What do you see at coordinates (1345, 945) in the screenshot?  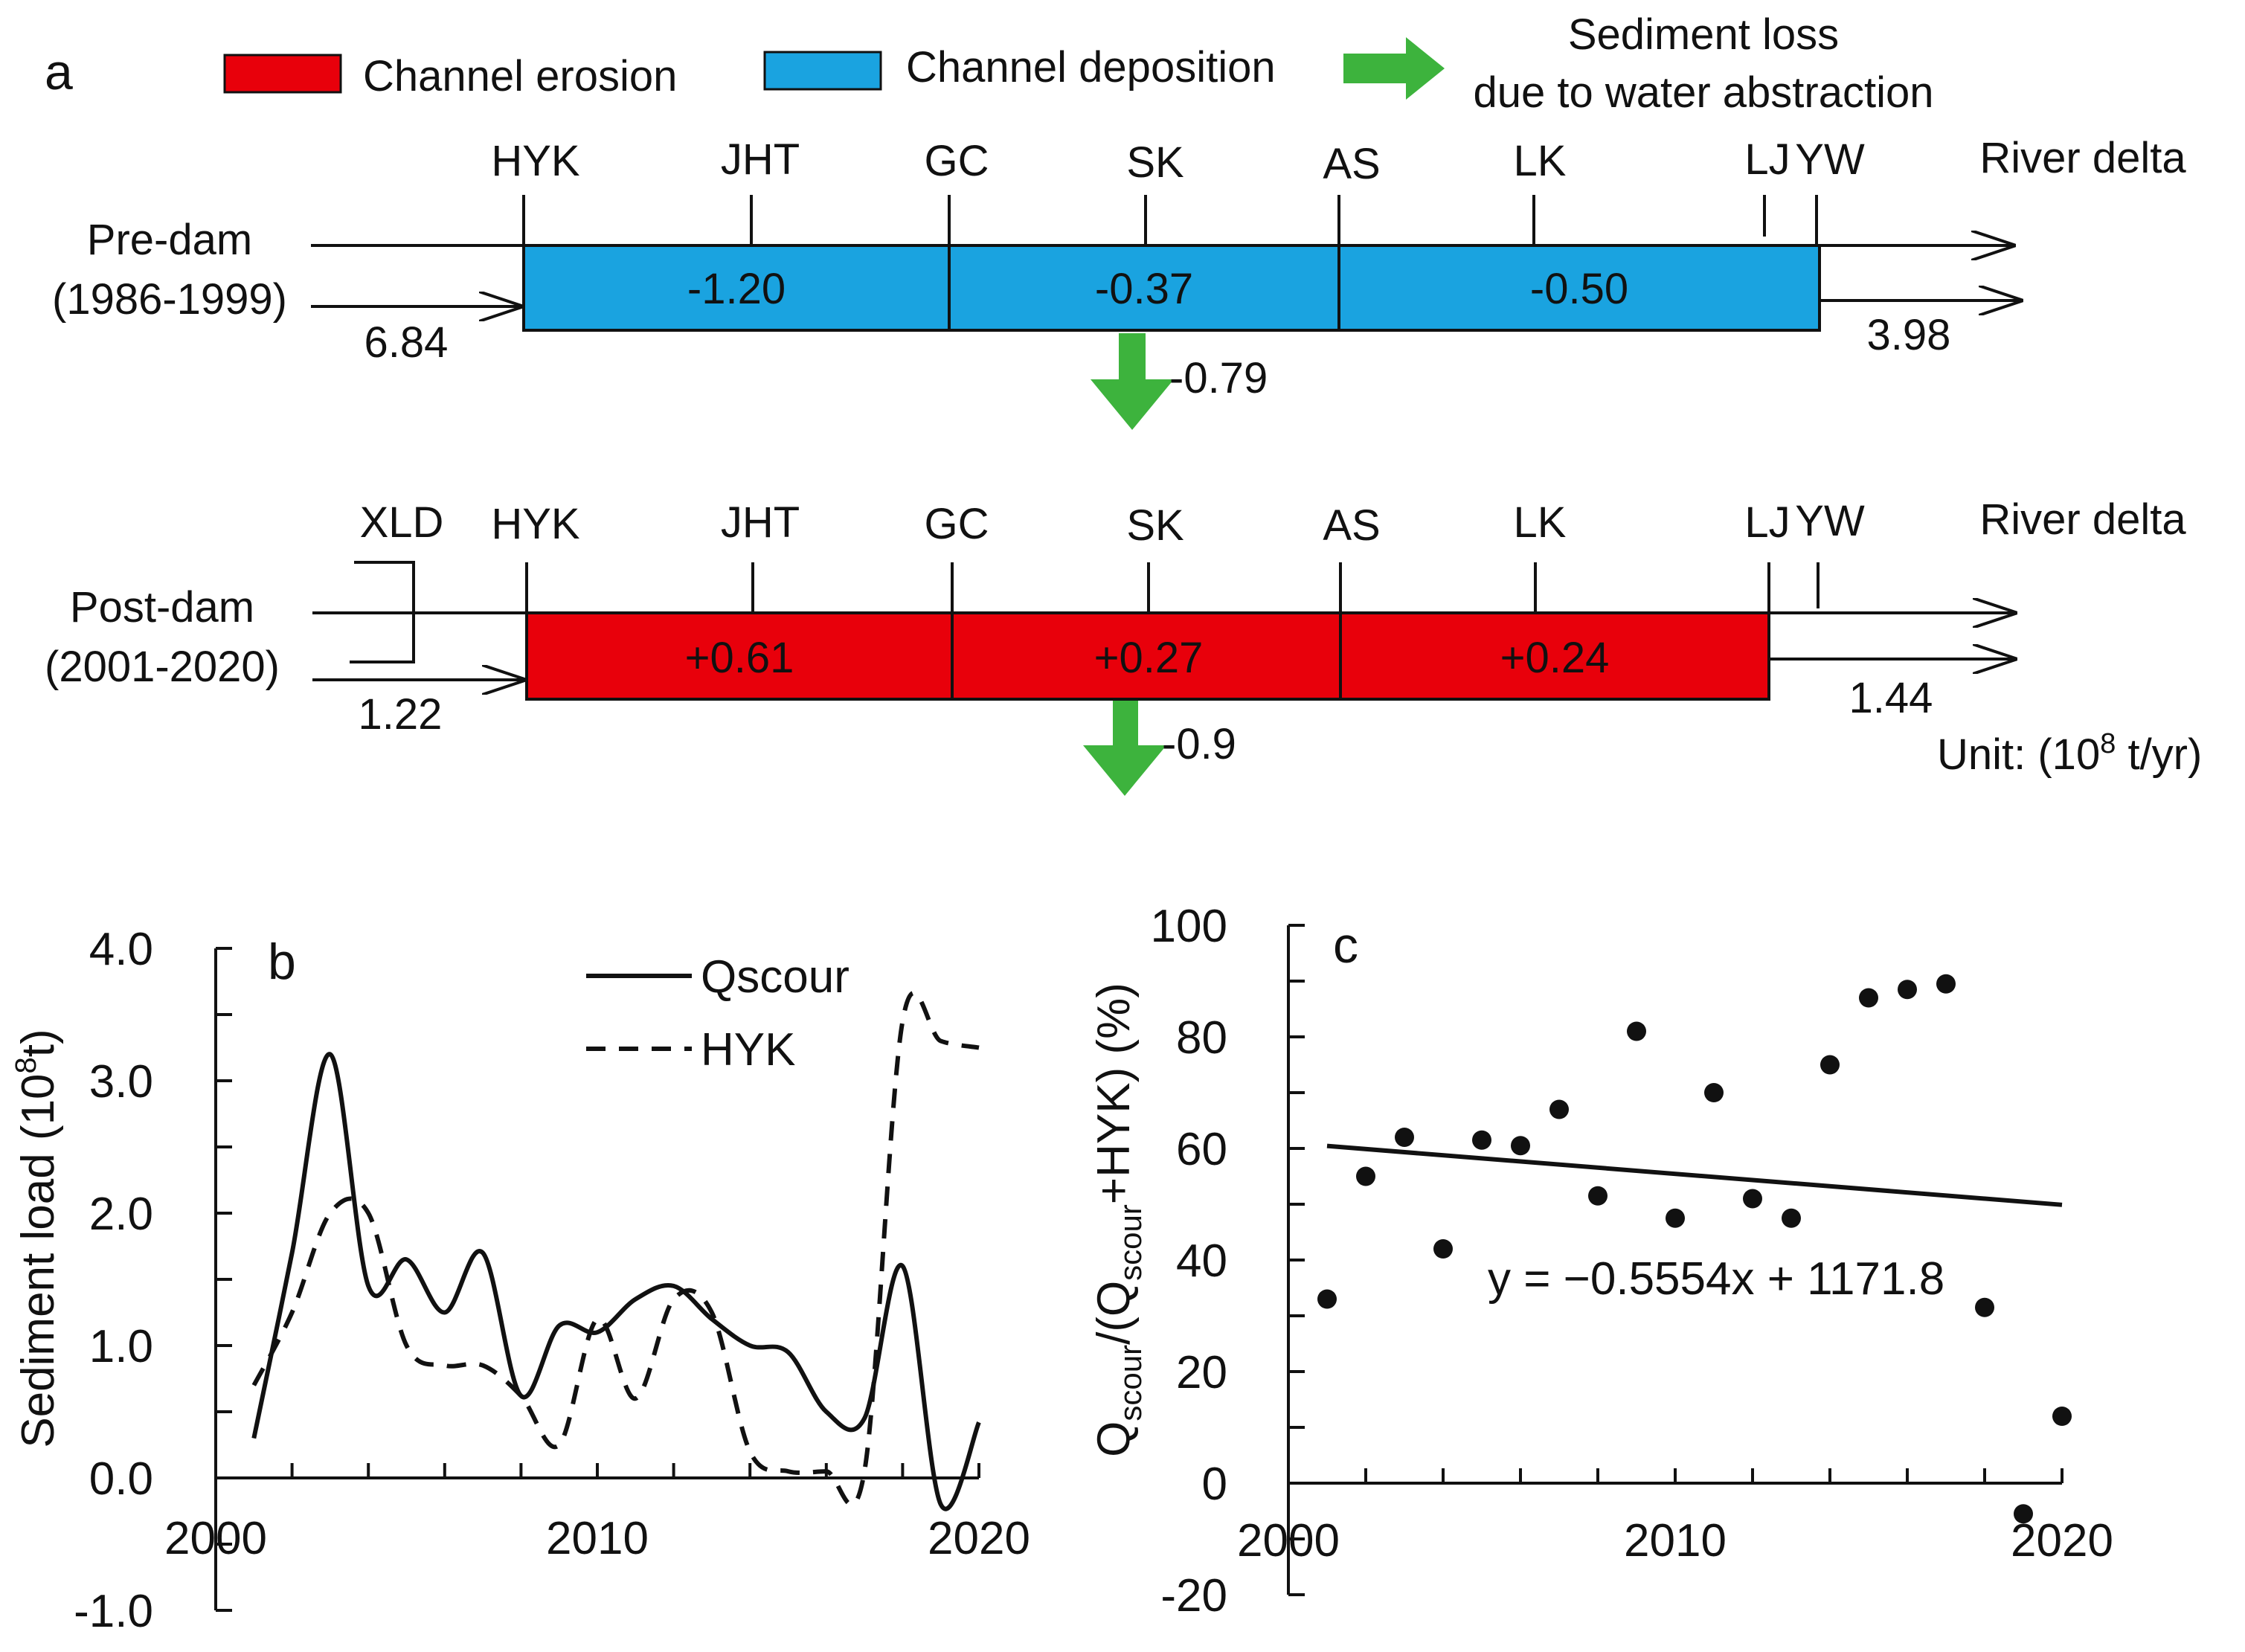 I see `panel-c-label: c` at bounding box center [1345, 945].